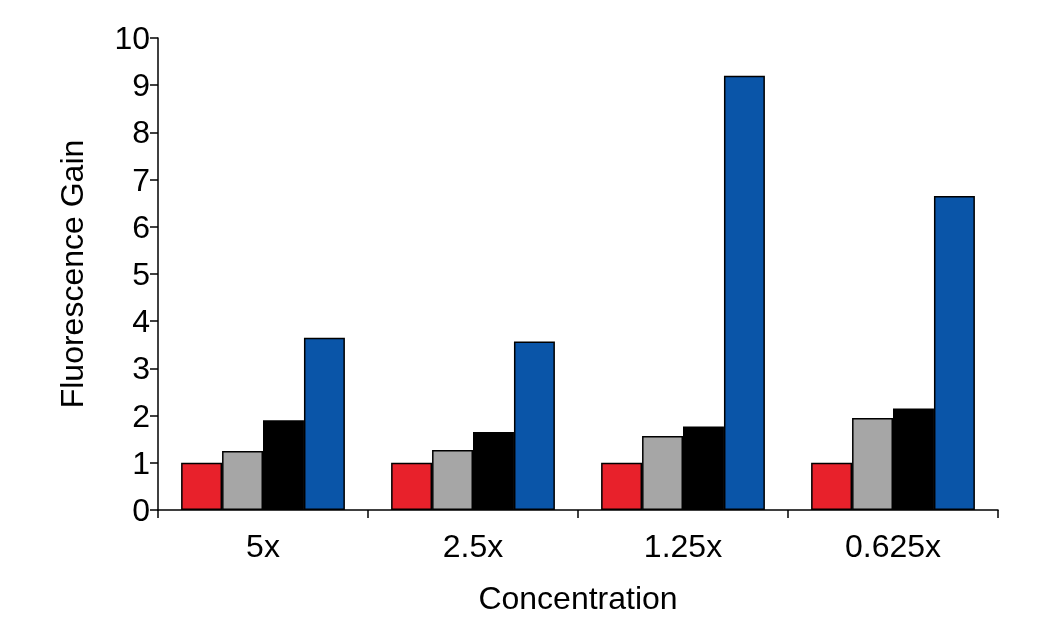 Image resolution: width=1039 pixels, height=638 pixels. Describe the element at coordinates (141, 274) in the screenshot. I see `y-tick-label: 5` at that location.